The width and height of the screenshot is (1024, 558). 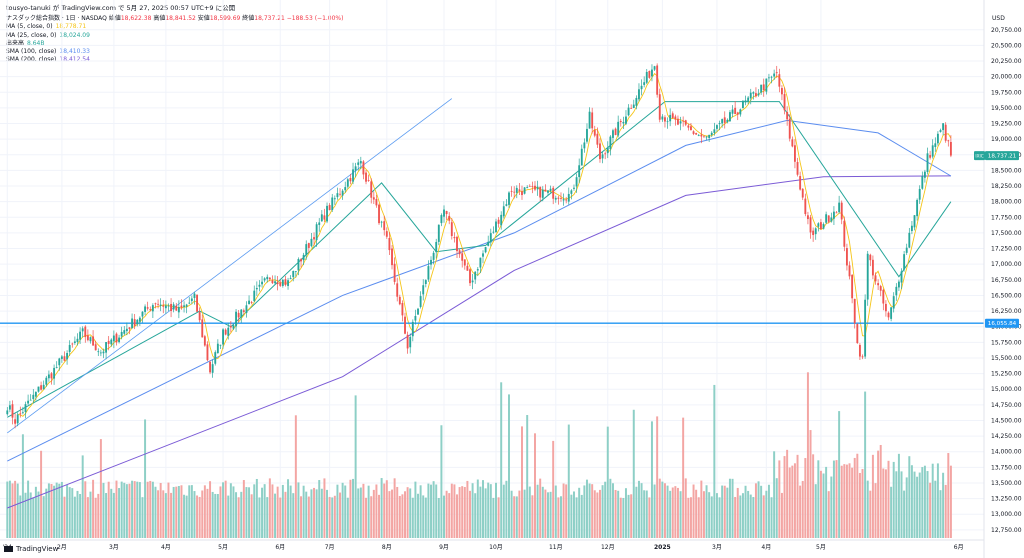 What do you see at coordinates (1006, 467) in the screenshot?
I see `price-tick-label: 13,750.00` at bounding box center [1006, 467].